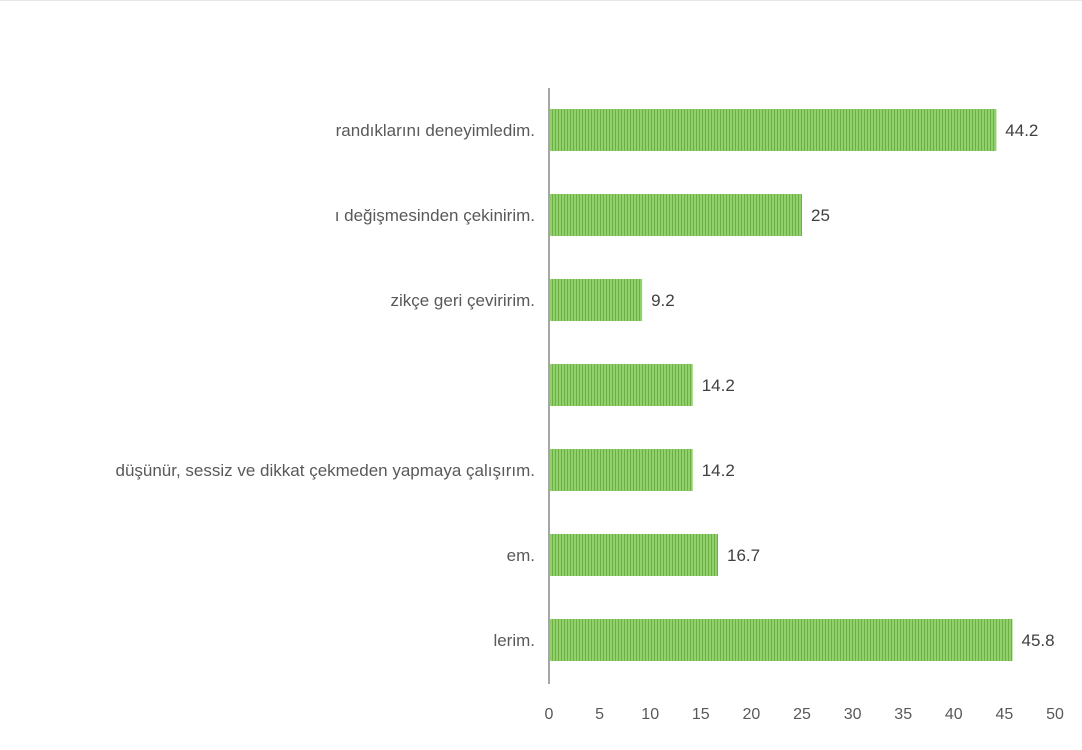 The height and width of the screenshot is (750, 1082). What do you see at coordinates (718, 385) in the screenshot?
I see `data-label-4: 14.2` at bounding box center [718, 385].